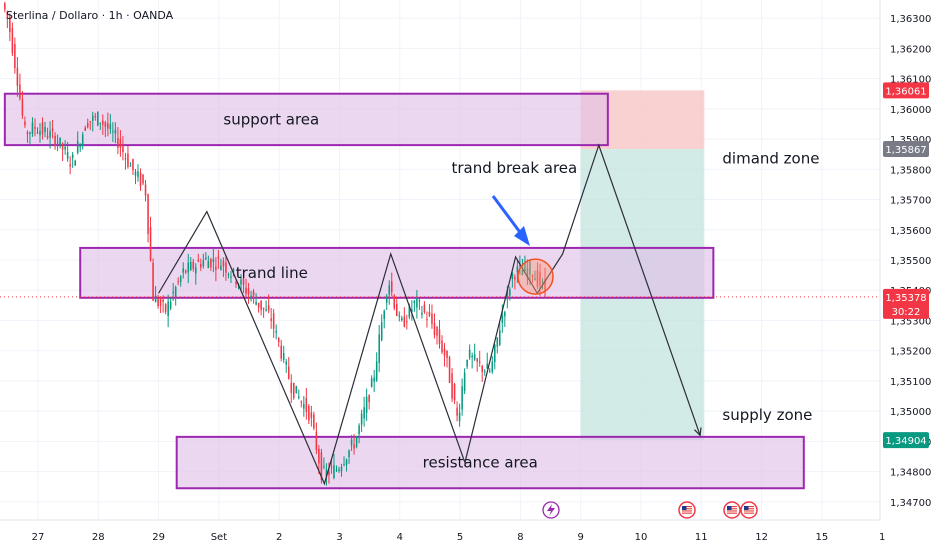  I want to click on uk-flag-event-icon, so click(732, 510).